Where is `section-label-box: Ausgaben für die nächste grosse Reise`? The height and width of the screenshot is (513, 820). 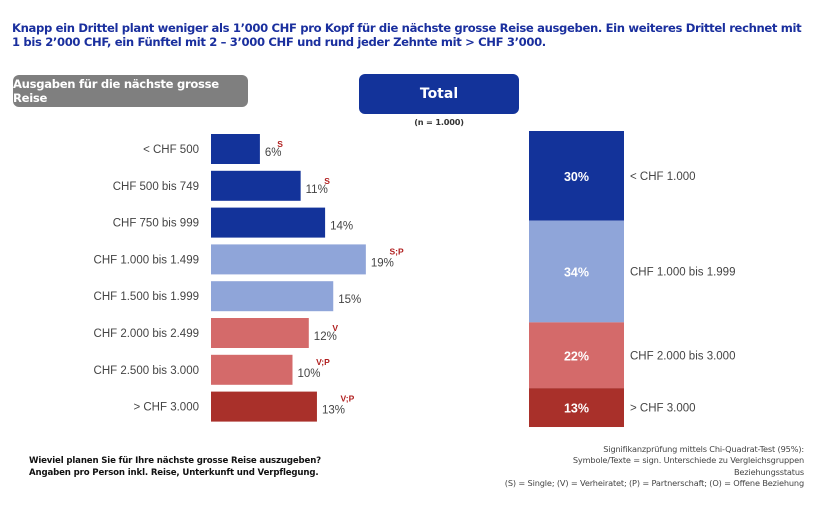 section-label-box: Ausgaben für die nächste grosse Reise is located at coordinates (130, 91).